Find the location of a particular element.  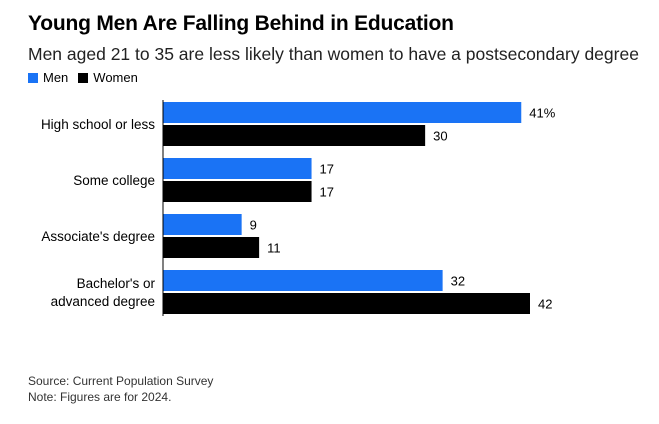

value-label-women-2: 11 is located at coordinates (274, 248).